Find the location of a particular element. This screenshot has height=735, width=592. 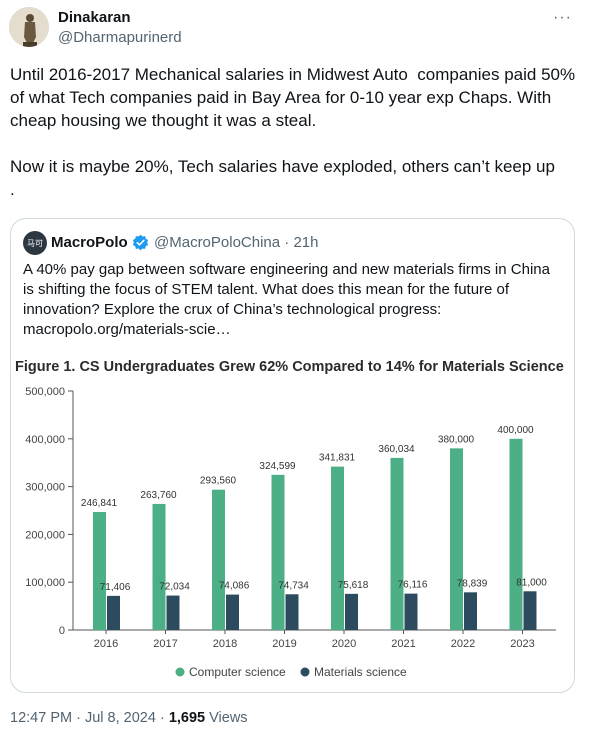

author-name: Dinakaran is located at coordinates (94, 17).